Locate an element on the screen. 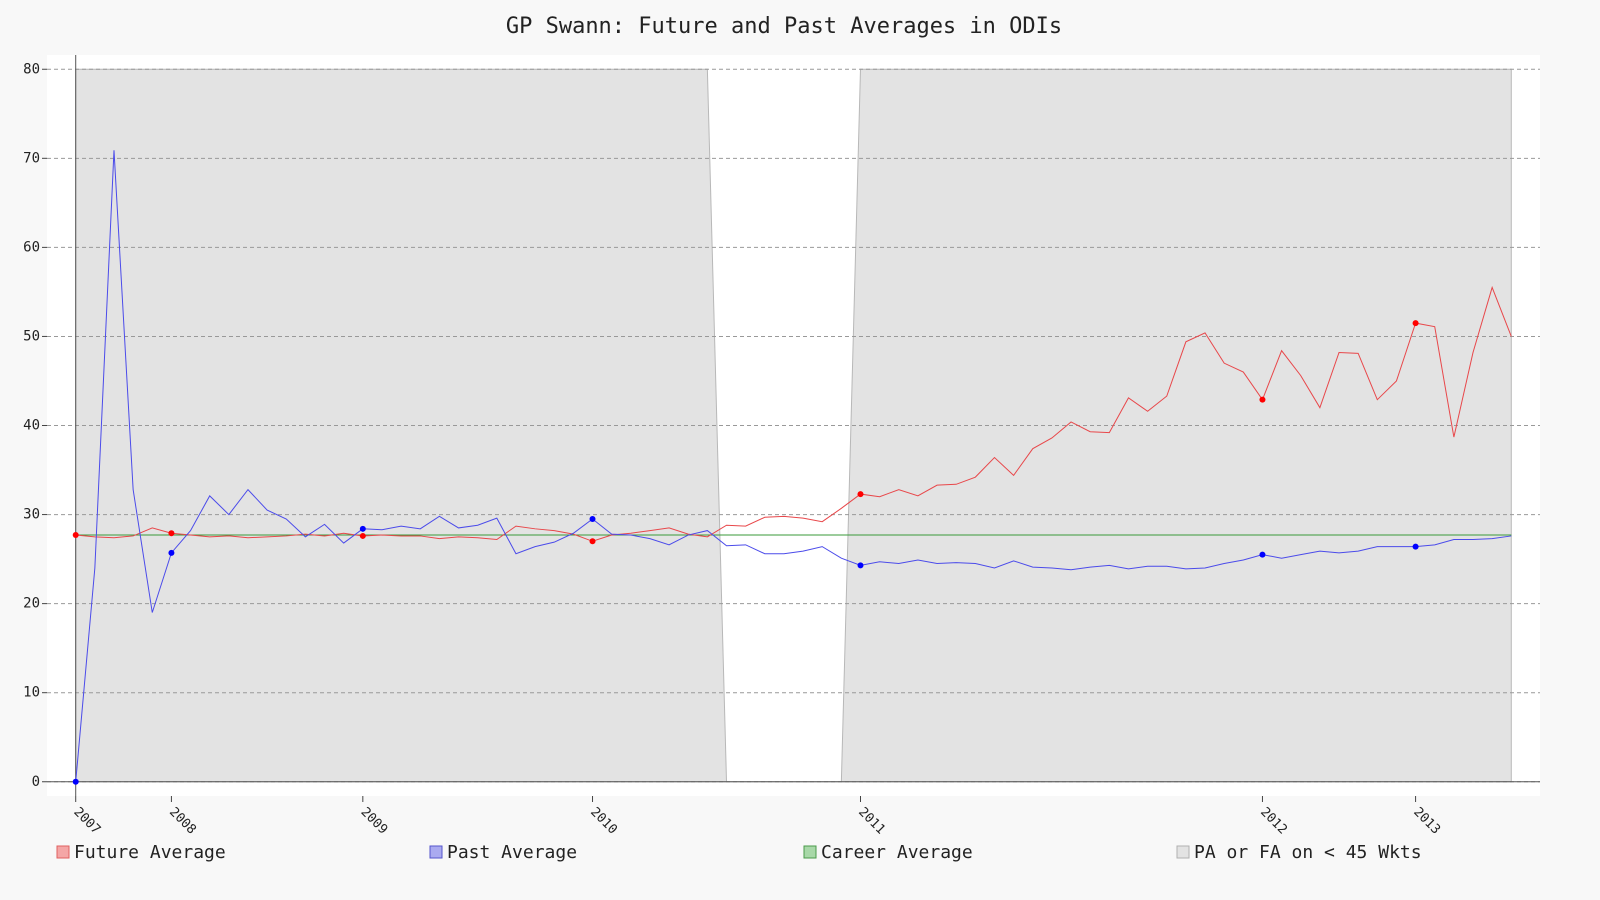  x-tick-label: 2007 is located at coordinates (86, 821).